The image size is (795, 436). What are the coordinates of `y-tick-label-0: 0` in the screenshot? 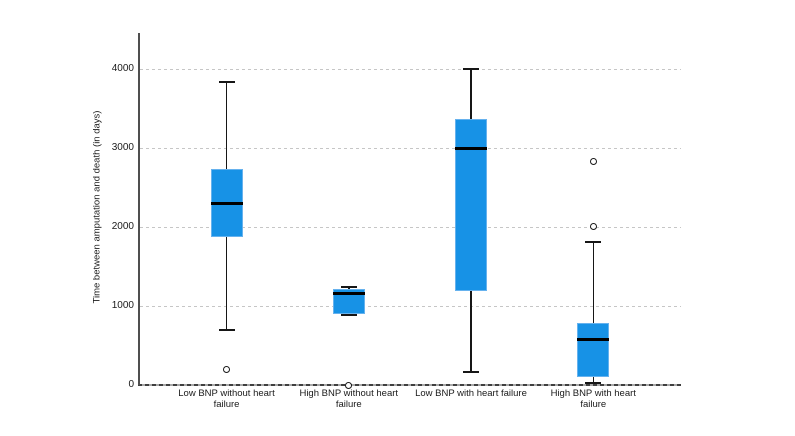 It's located at (131, 384).